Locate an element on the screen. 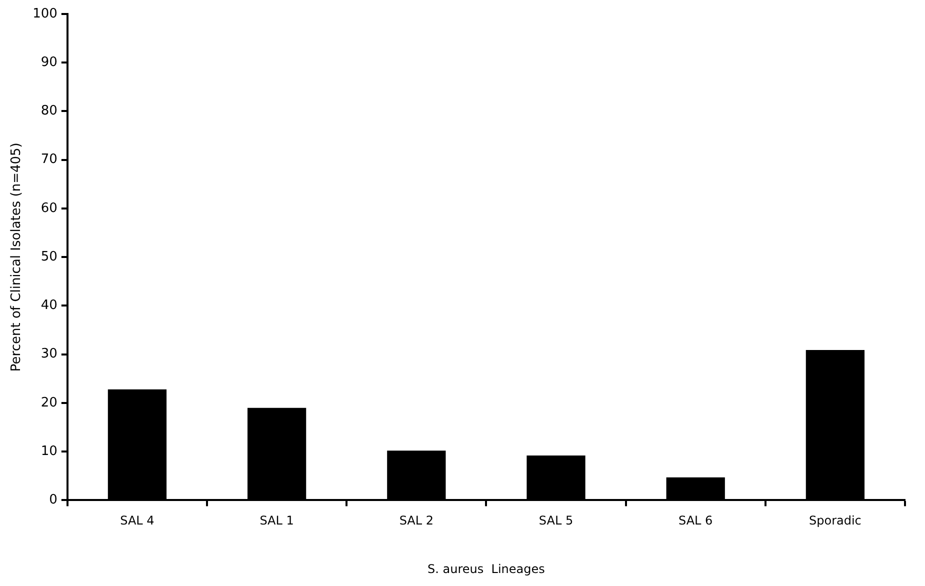 The image size is (925, 586). x-tick-label: SAL 4 is located at coordinates (137, 521).